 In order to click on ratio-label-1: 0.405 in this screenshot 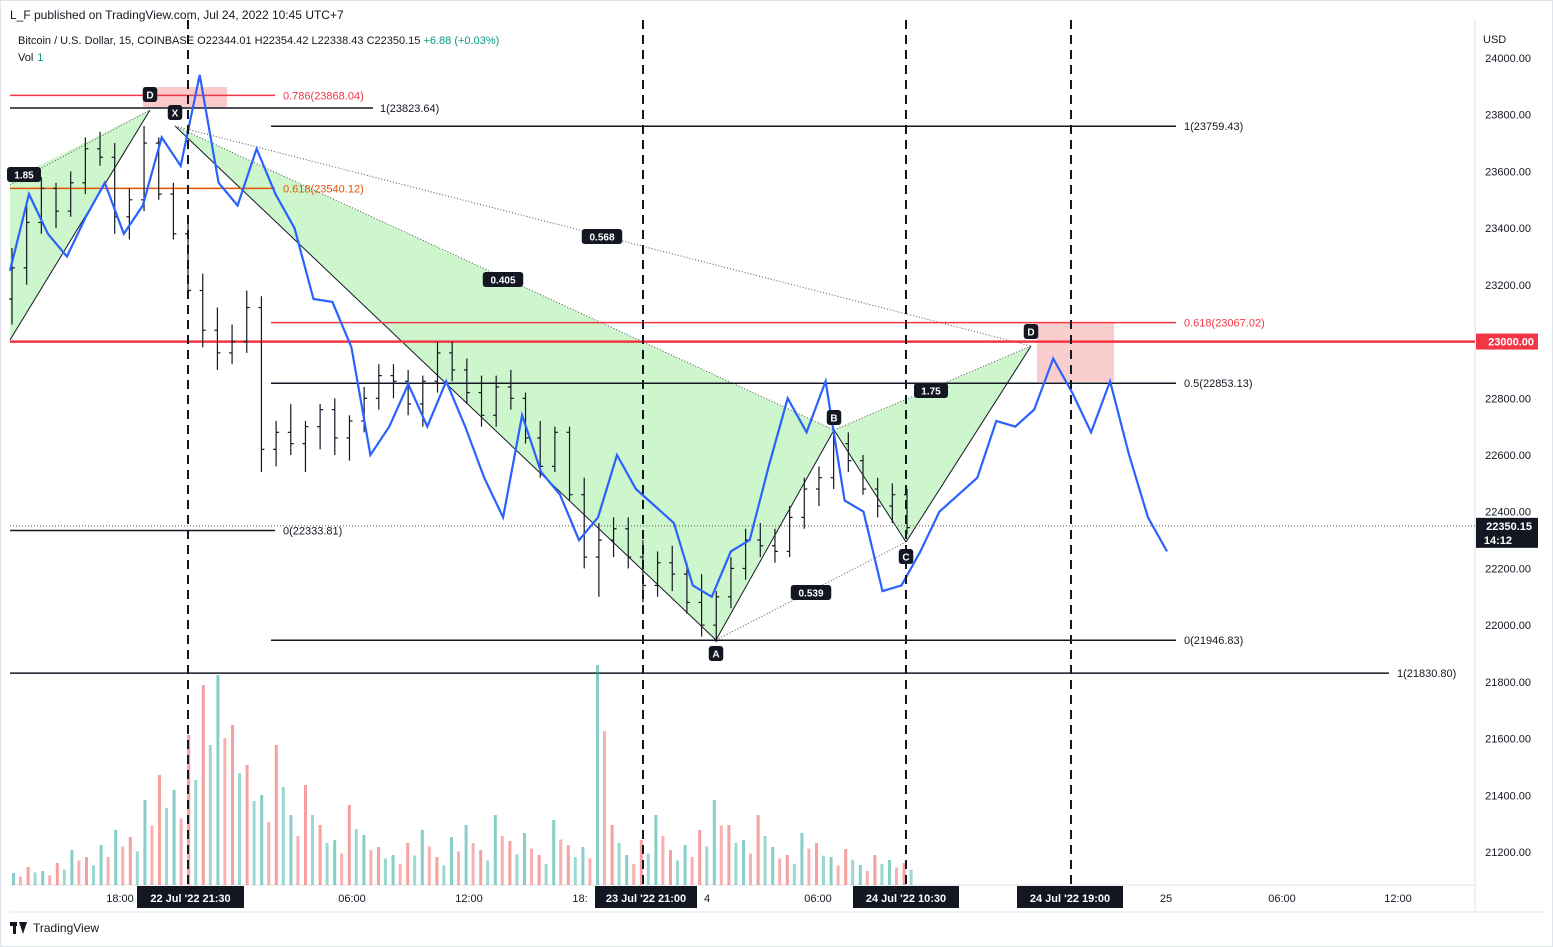, I will do `click(503, 279)`.